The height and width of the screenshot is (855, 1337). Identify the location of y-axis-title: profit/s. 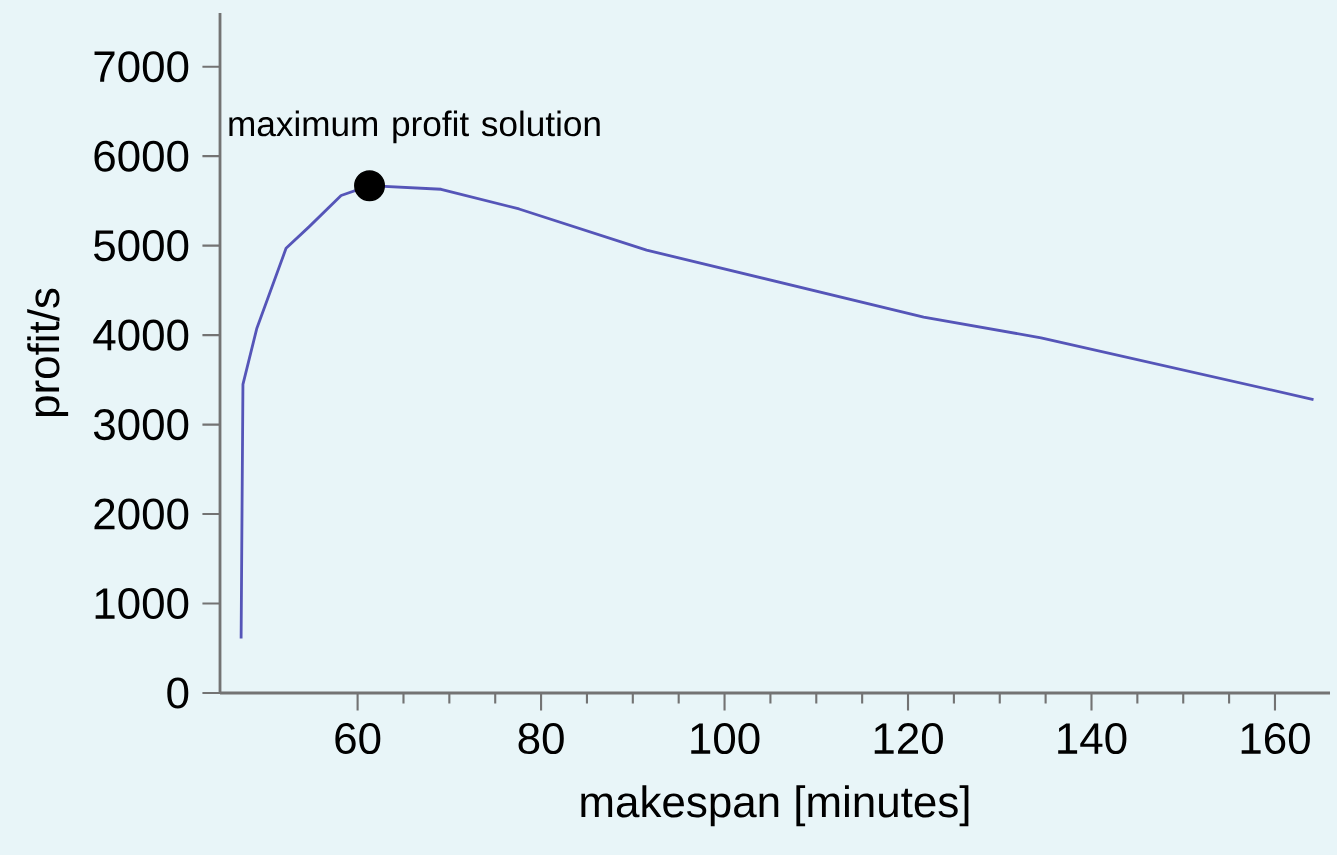
(48, 352).